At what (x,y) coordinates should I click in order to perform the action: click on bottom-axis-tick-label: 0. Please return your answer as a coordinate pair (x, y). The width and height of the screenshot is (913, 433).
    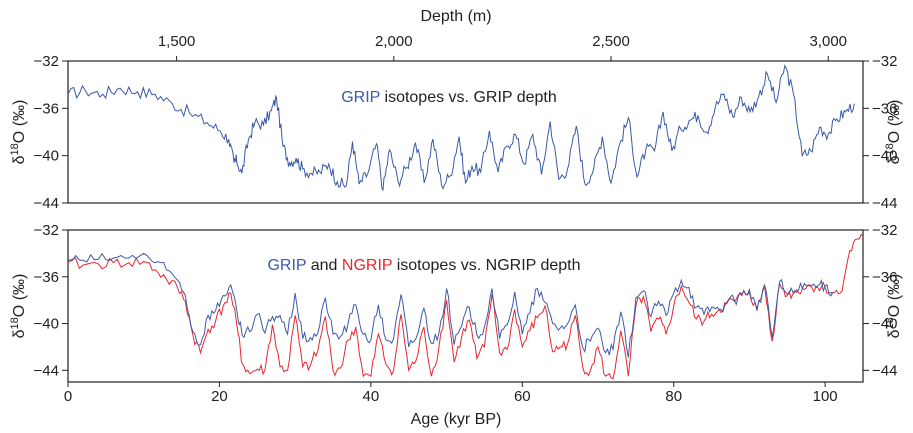
    Looking at the image, I should click on (68, 396).